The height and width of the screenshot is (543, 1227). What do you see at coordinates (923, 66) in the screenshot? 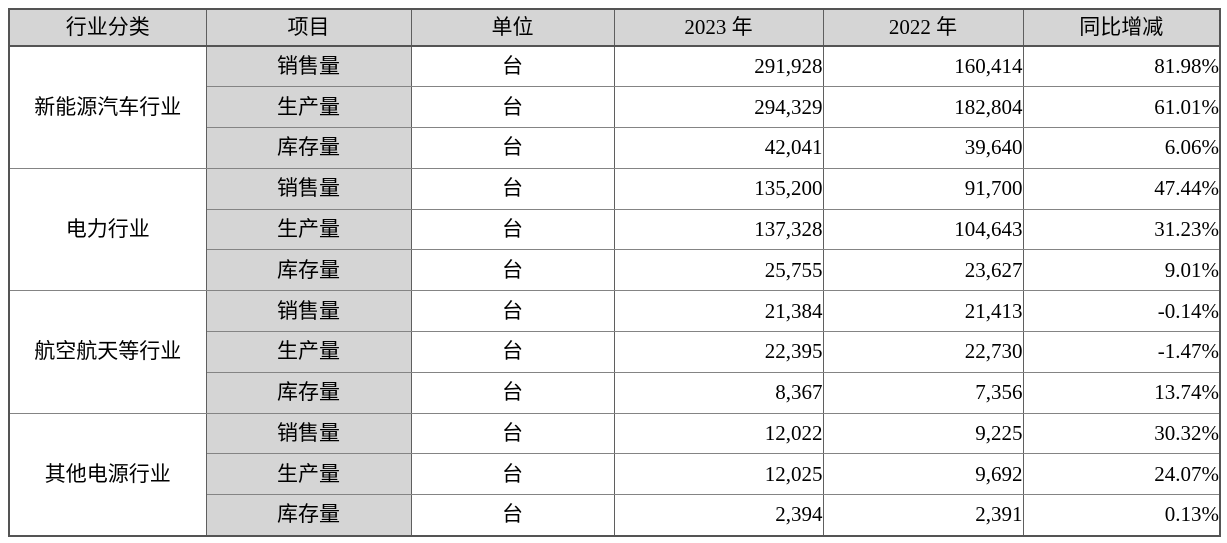
I see `value-2022-cell: 160,414` at bounding box center [923, 66].